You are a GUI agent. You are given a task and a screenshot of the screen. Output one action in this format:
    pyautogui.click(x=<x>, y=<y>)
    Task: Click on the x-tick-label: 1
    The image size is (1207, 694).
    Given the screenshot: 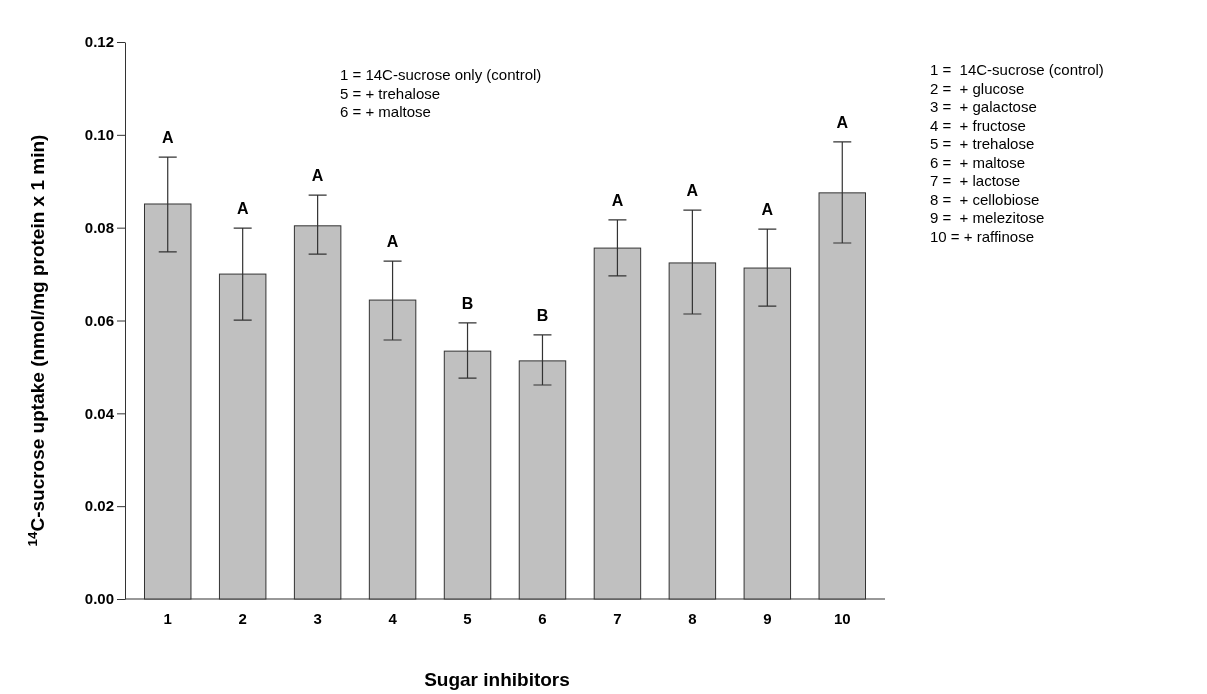 What is the action you would take?
    pyautogui.click(x=167, y=618)
    